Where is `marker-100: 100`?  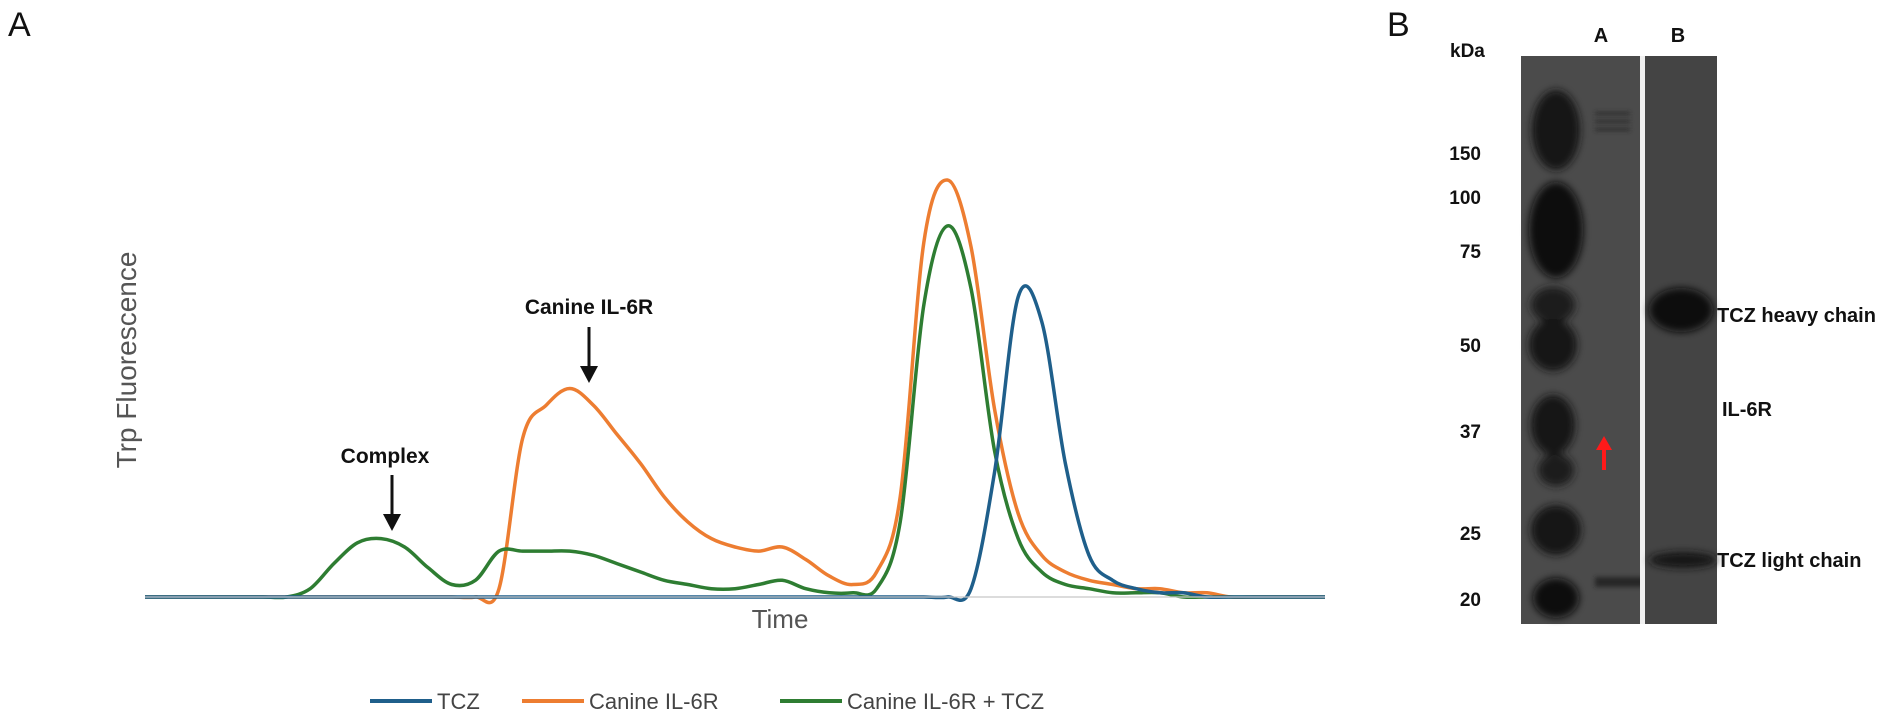
marker-100: 100 is located at coordinates (1465, 198).